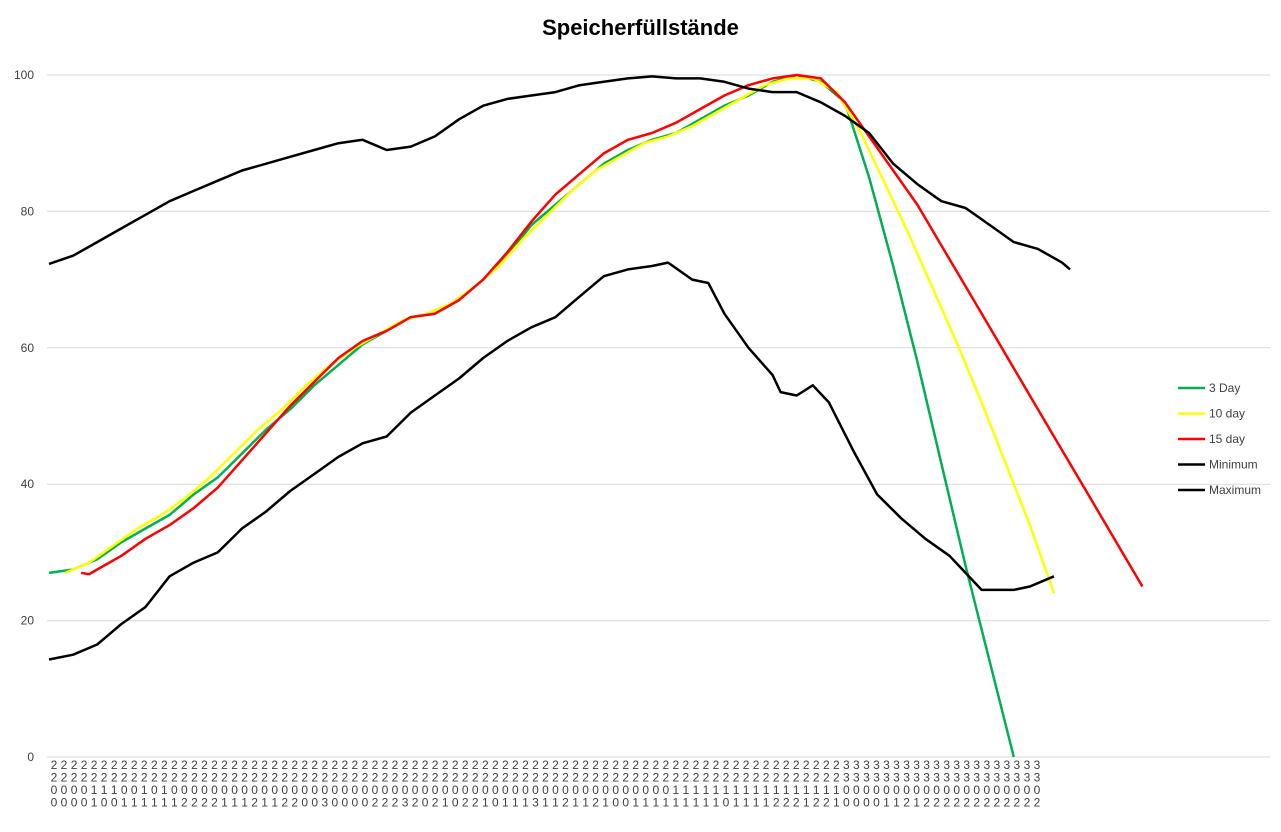 The height and width of the screenshot is (832, 1281). Describe the element at coordinates (1227, 414) in the screenshot. I see `legend-label: 10 day` at that location.